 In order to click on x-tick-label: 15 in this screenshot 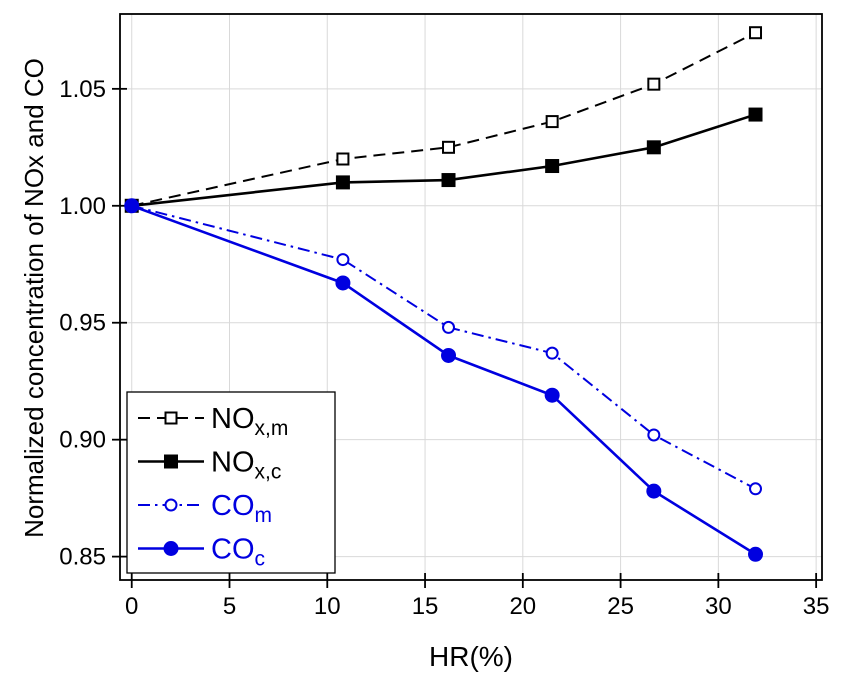, I will do `click(425, 606)`.